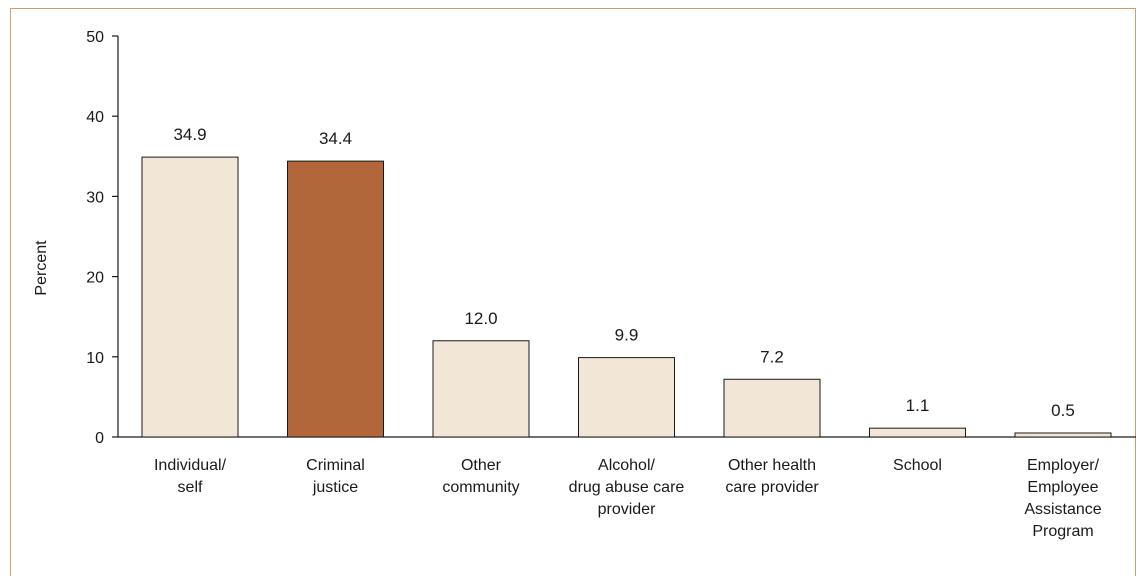  Describe the element at coordinates (335, 476) in the screenshot. I see `category-label: Criminal justice` at that location.